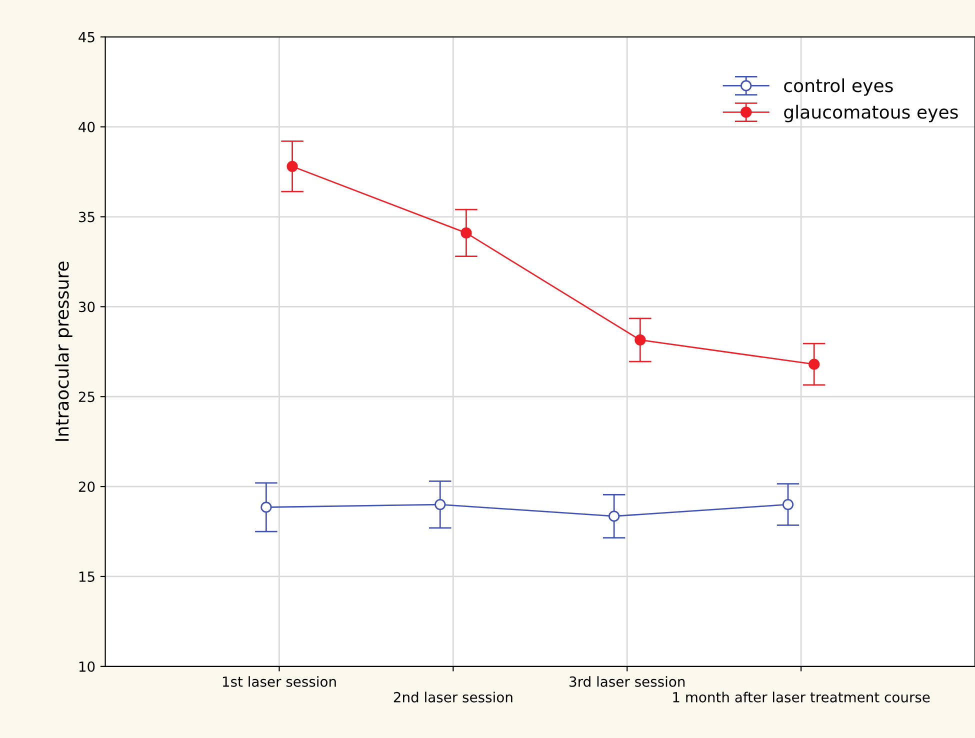  What do you see at coordinates (801, 697) in the screenshot?
I see `x-tick-label: 1 month after laser treatment course` at bounding box center [801, 697].